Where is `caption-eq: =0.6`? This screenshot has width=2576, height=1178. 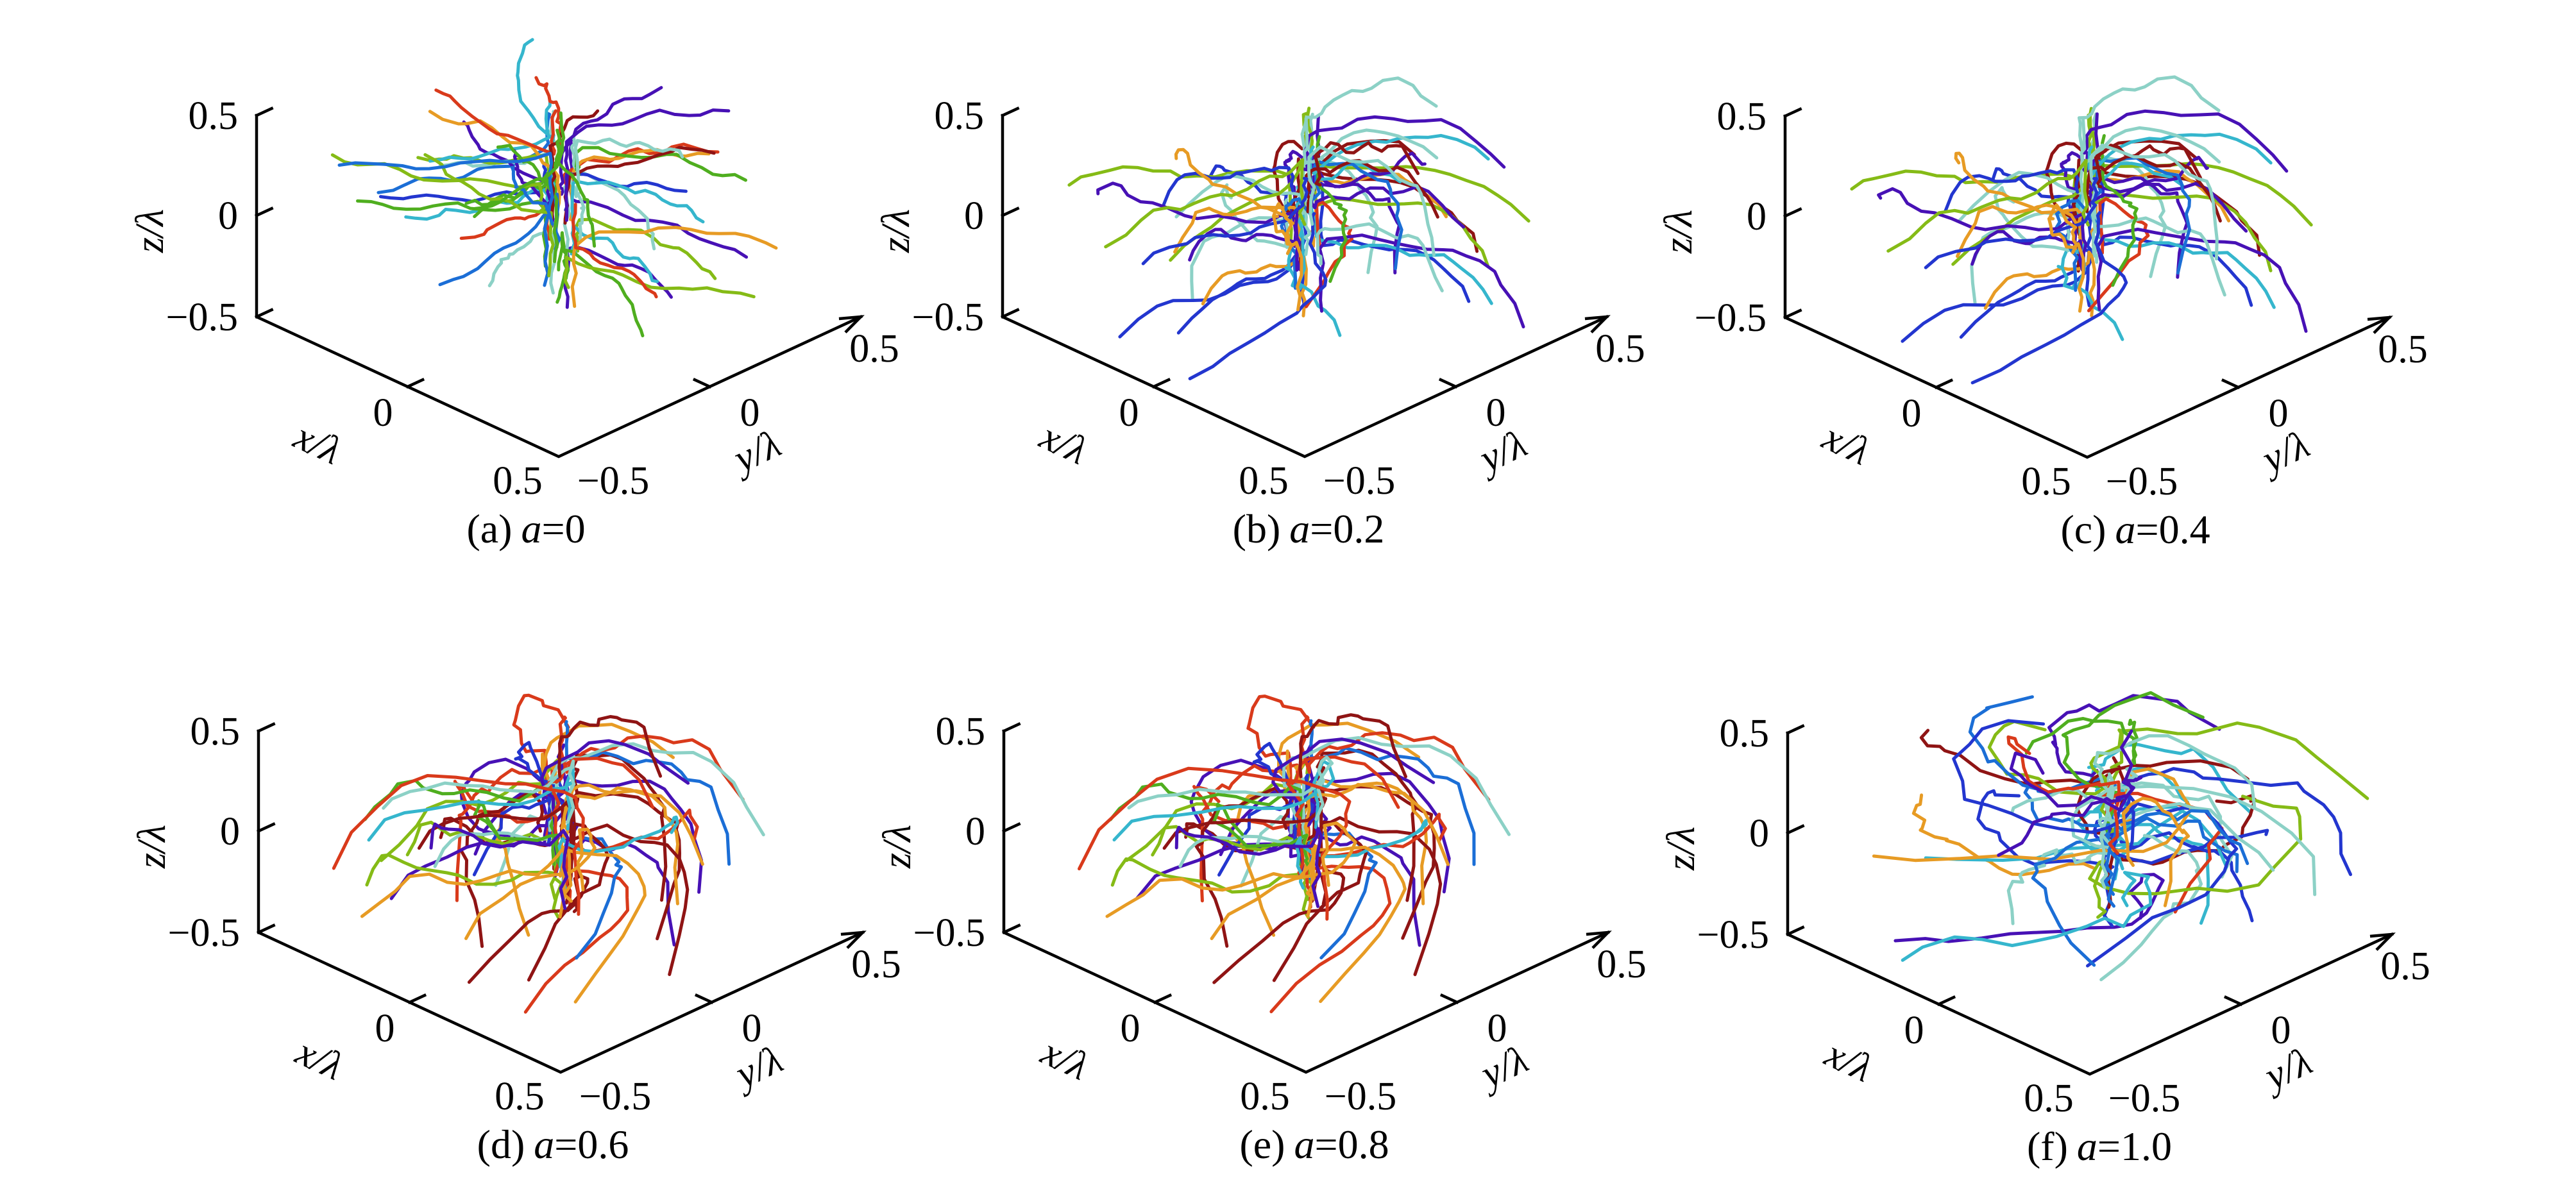
caption-eq: =0.6 is located at coordinates (591, 1144).